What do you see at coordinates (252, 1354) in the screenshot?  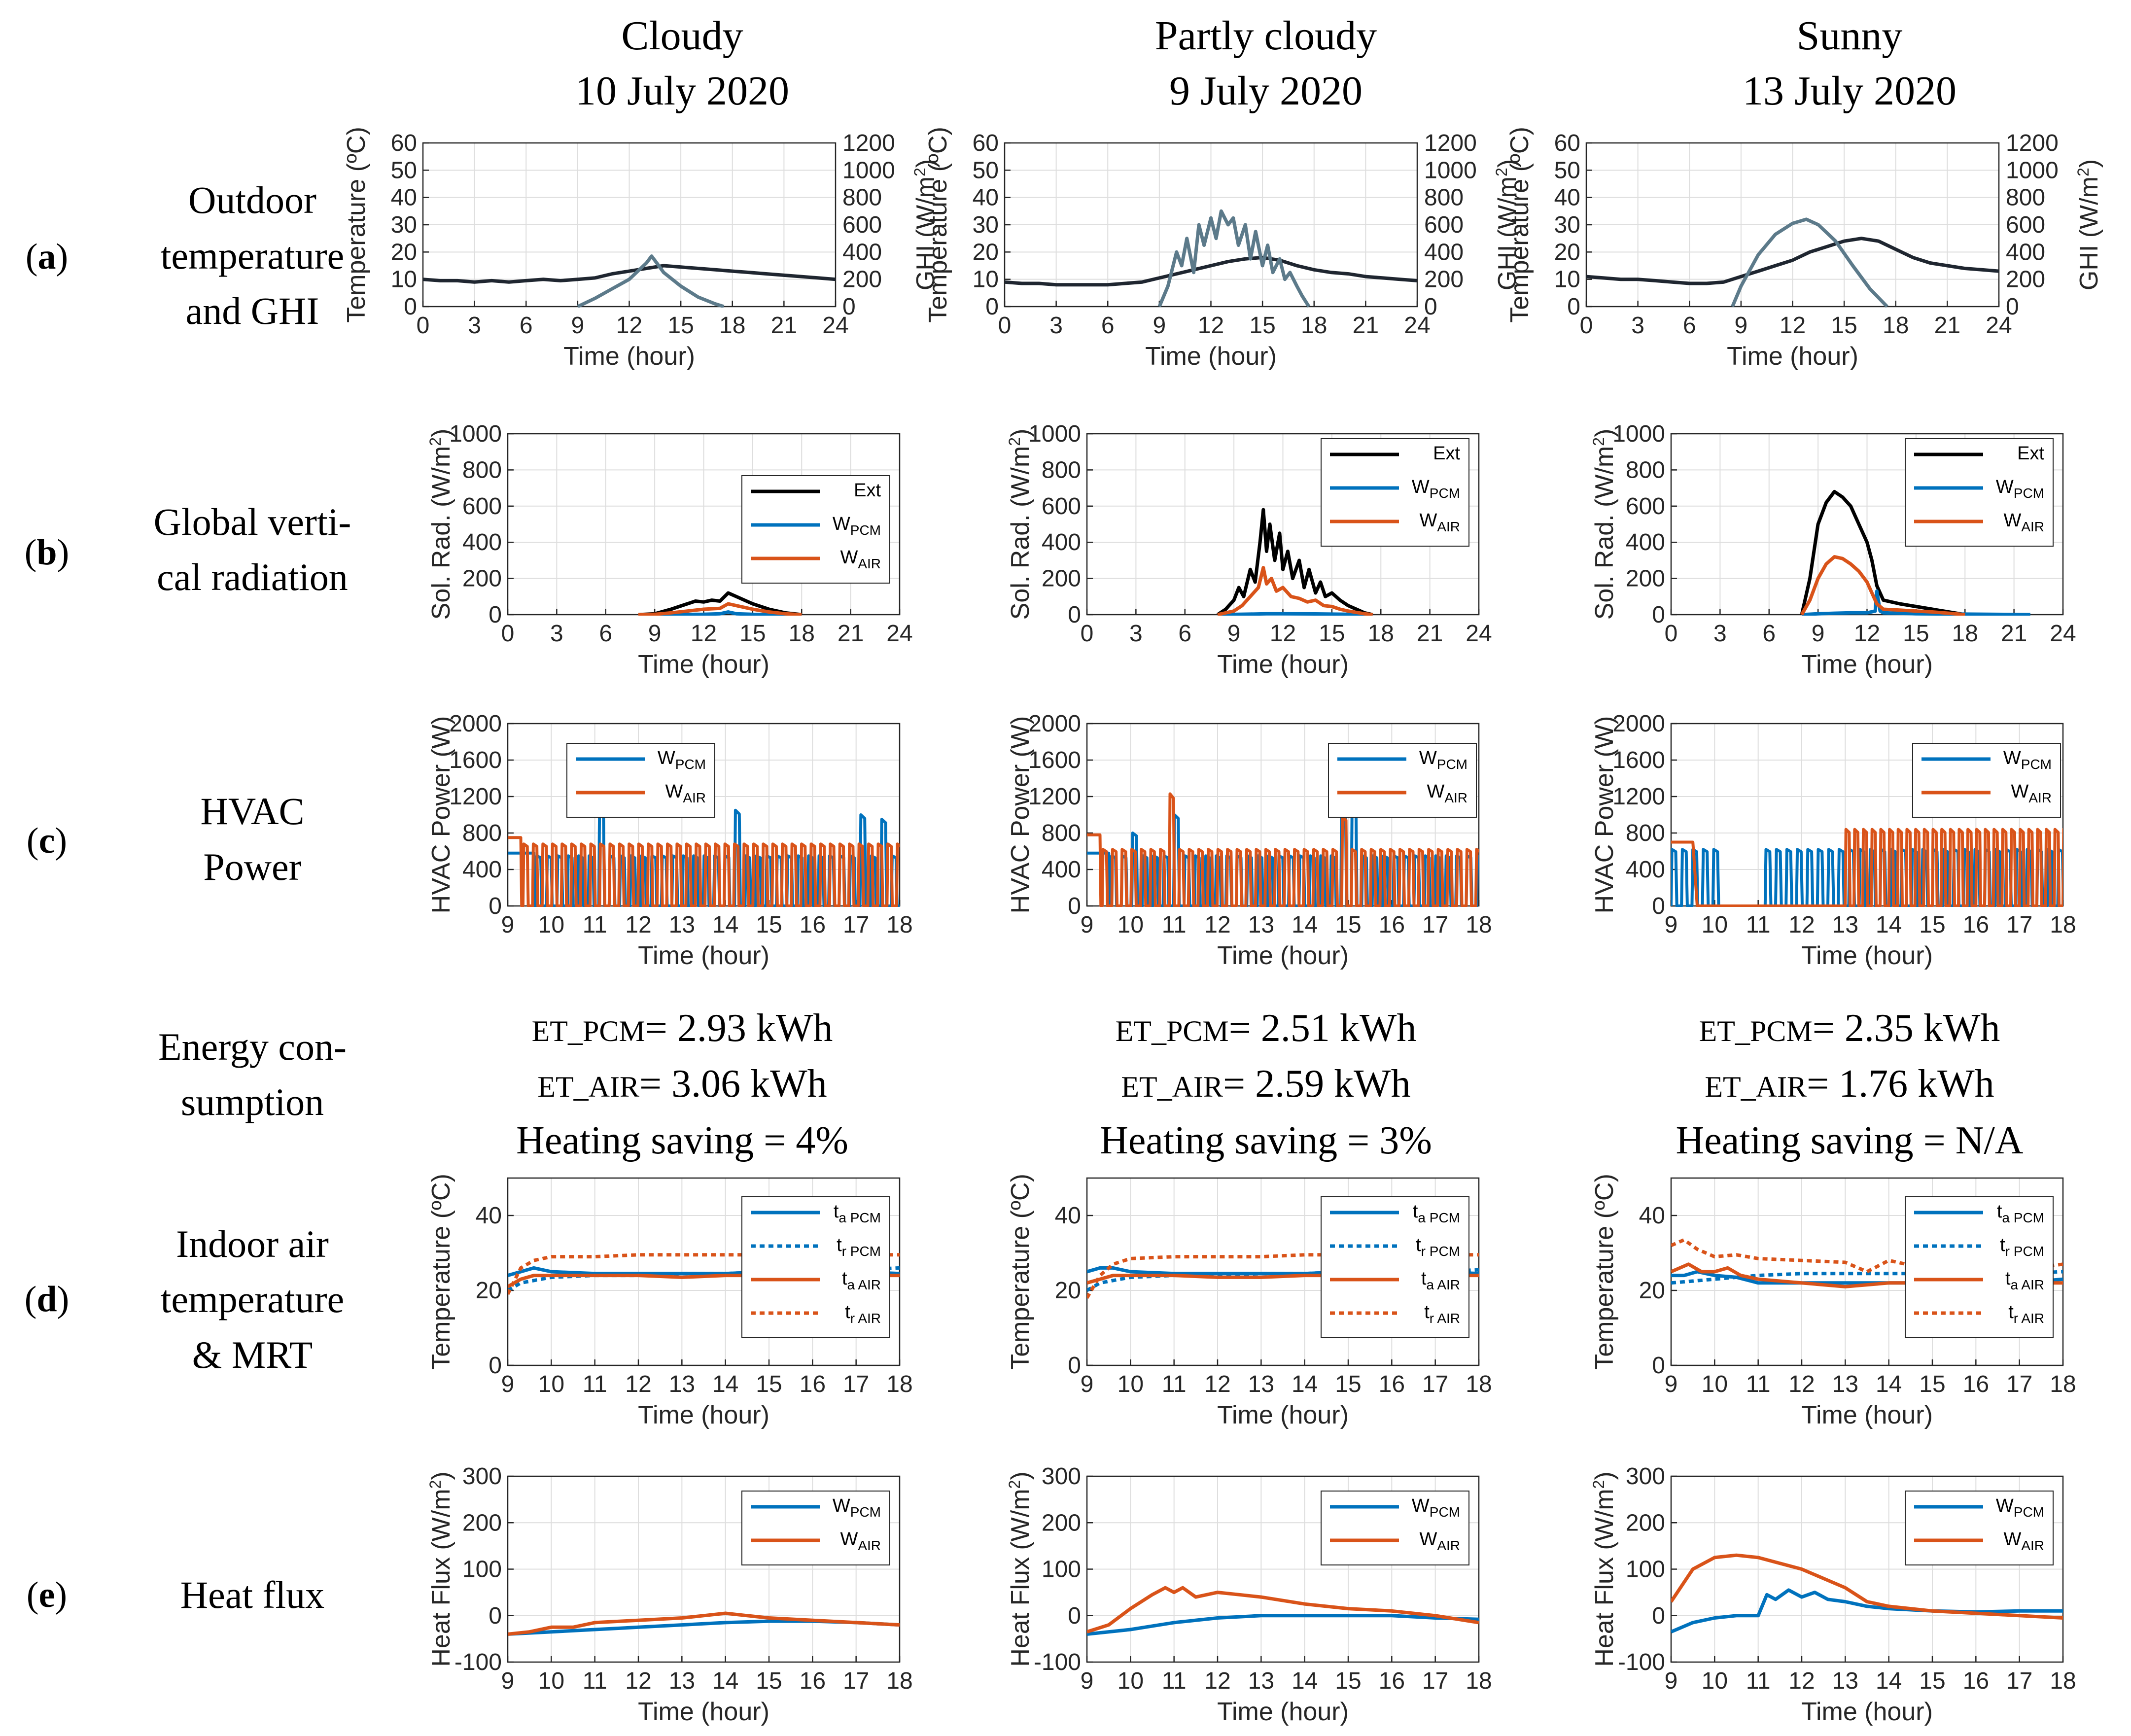 I see `row-label-d-line3: & MRT` at bounding box center [252, 1354].